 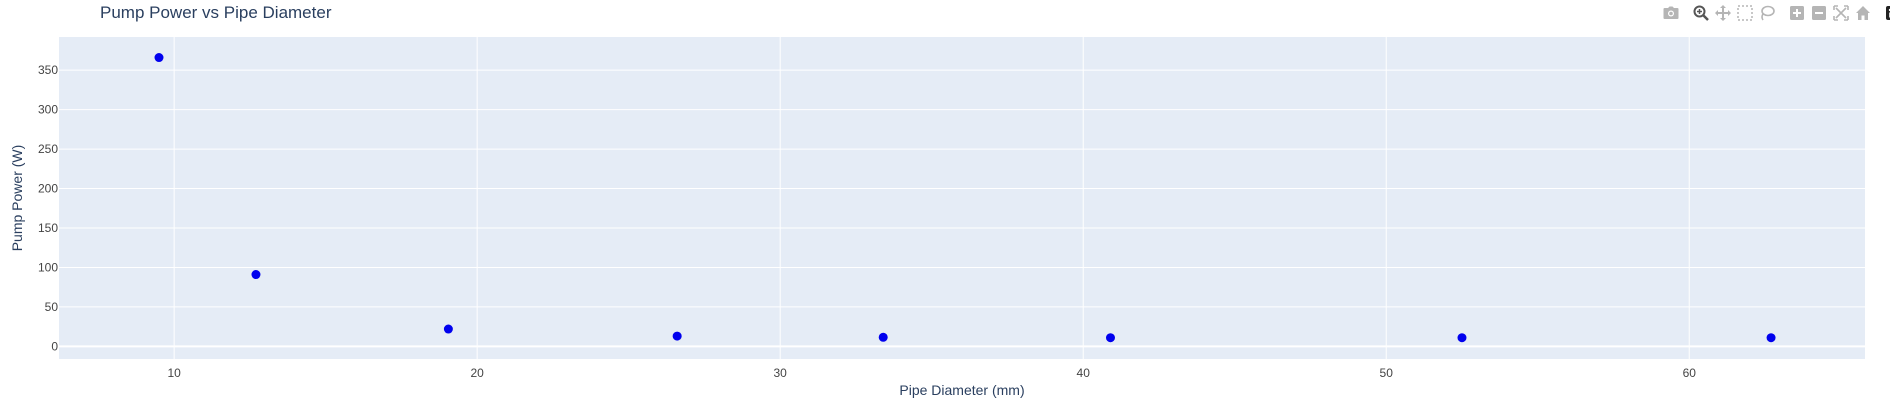 What do you see at coordinates (1797, 13) in the screenshot?
I see `zoom-in-icon` at bounding box center [1797, 13].